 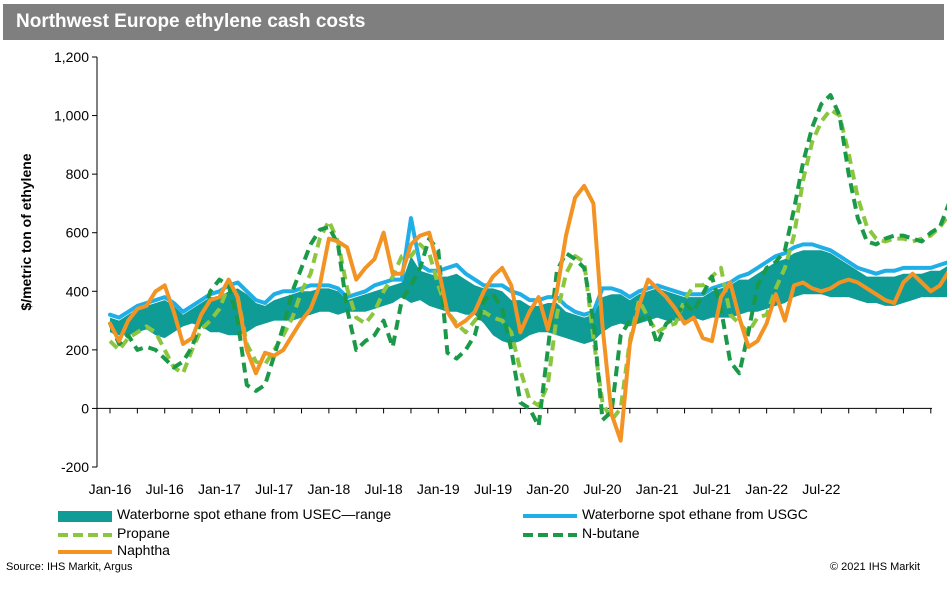 What do you see at coordinates (143, 533) in the screenshot?
I see `legend-label: Propane` at bounding box center [143, 533].